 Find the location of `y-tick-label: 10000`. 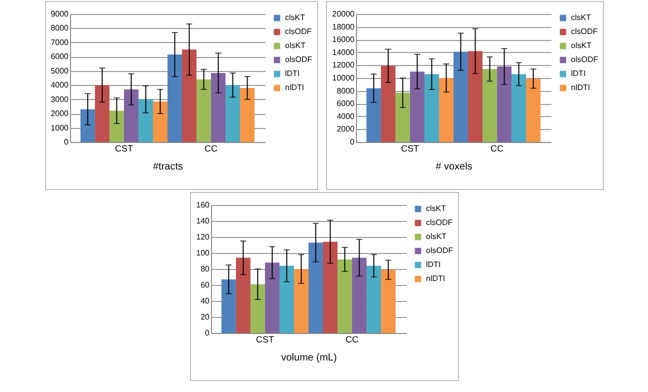

y-tick-label: 10000 is located at coordinates (343, 78).